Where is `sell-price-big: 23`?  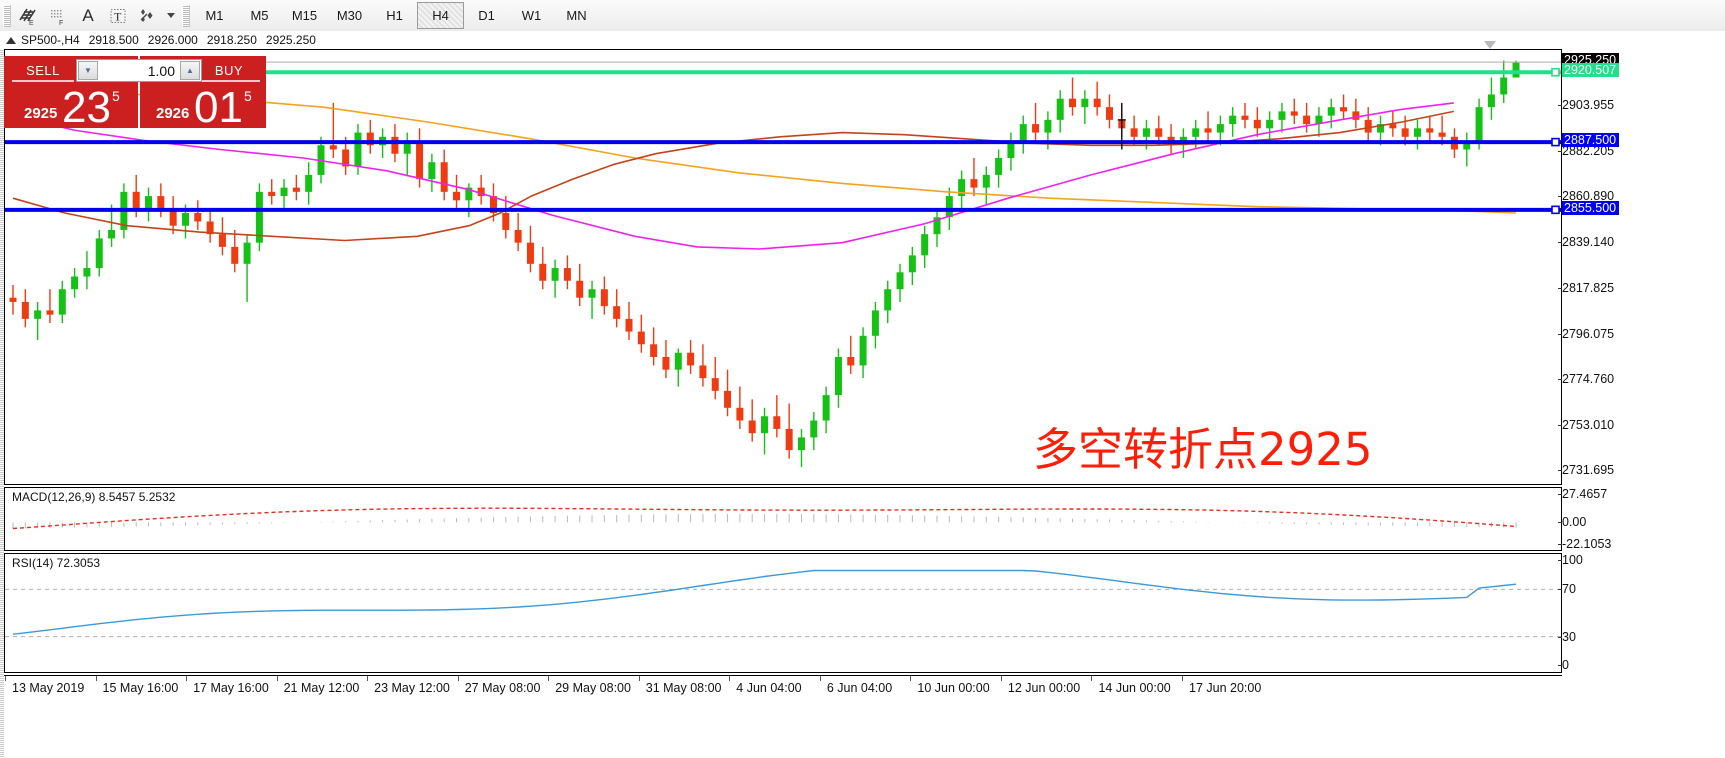
sell-price-big: 23 is located at coordinates (86, 107).